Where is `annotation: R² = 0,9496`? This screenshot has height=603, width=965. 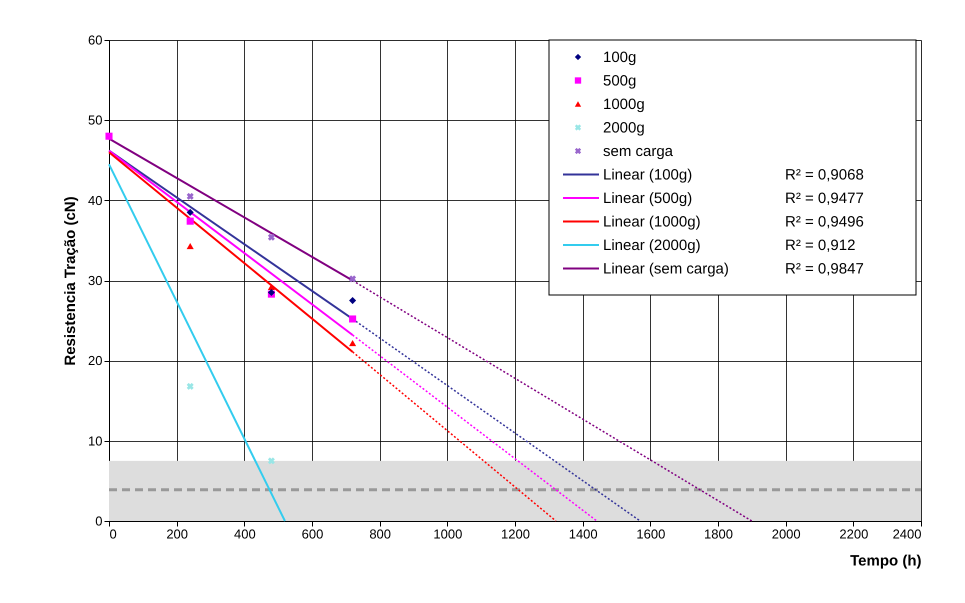
annotation: R² = 0,9496 is located at coordinates (824, 222).